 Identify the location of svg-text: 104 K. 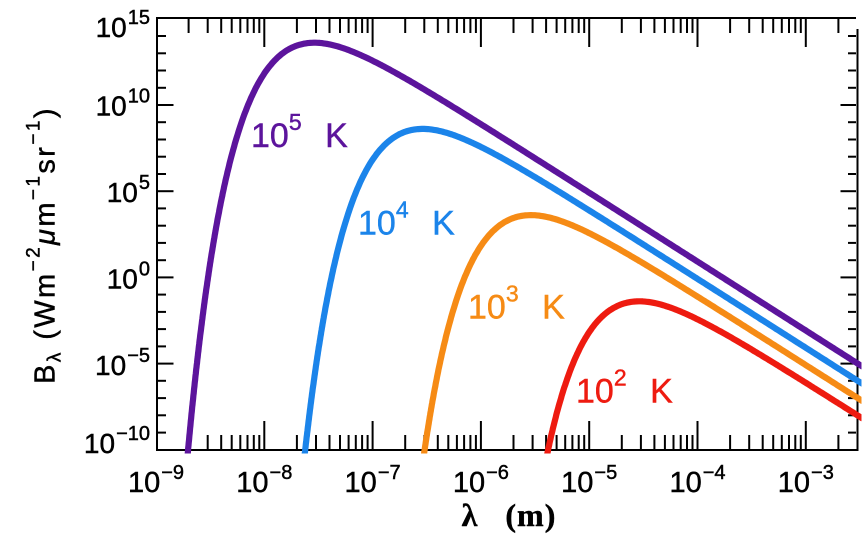
(406, 220).